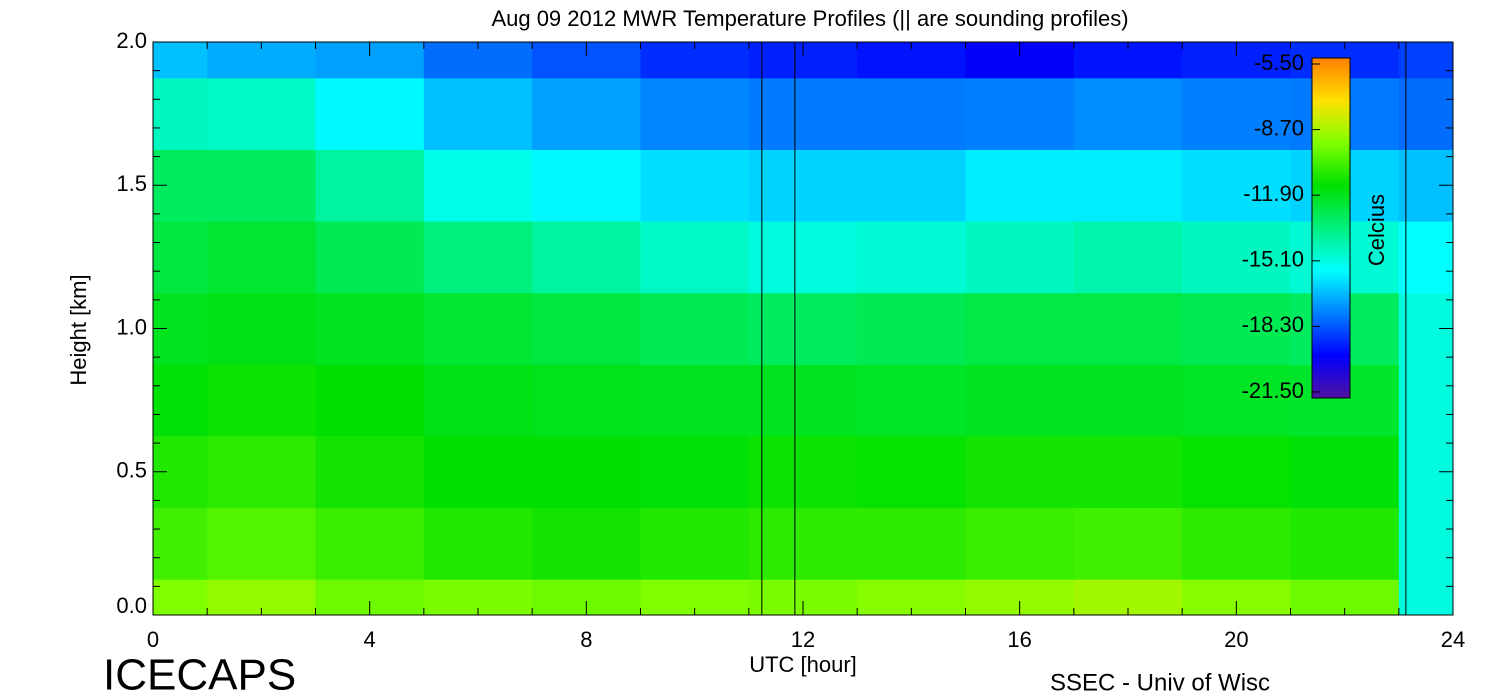 The image size is (1500, 700). Describe the element at coordinates (153, 639) in the screenshot. I see `x-tick-label: 0` at that location.